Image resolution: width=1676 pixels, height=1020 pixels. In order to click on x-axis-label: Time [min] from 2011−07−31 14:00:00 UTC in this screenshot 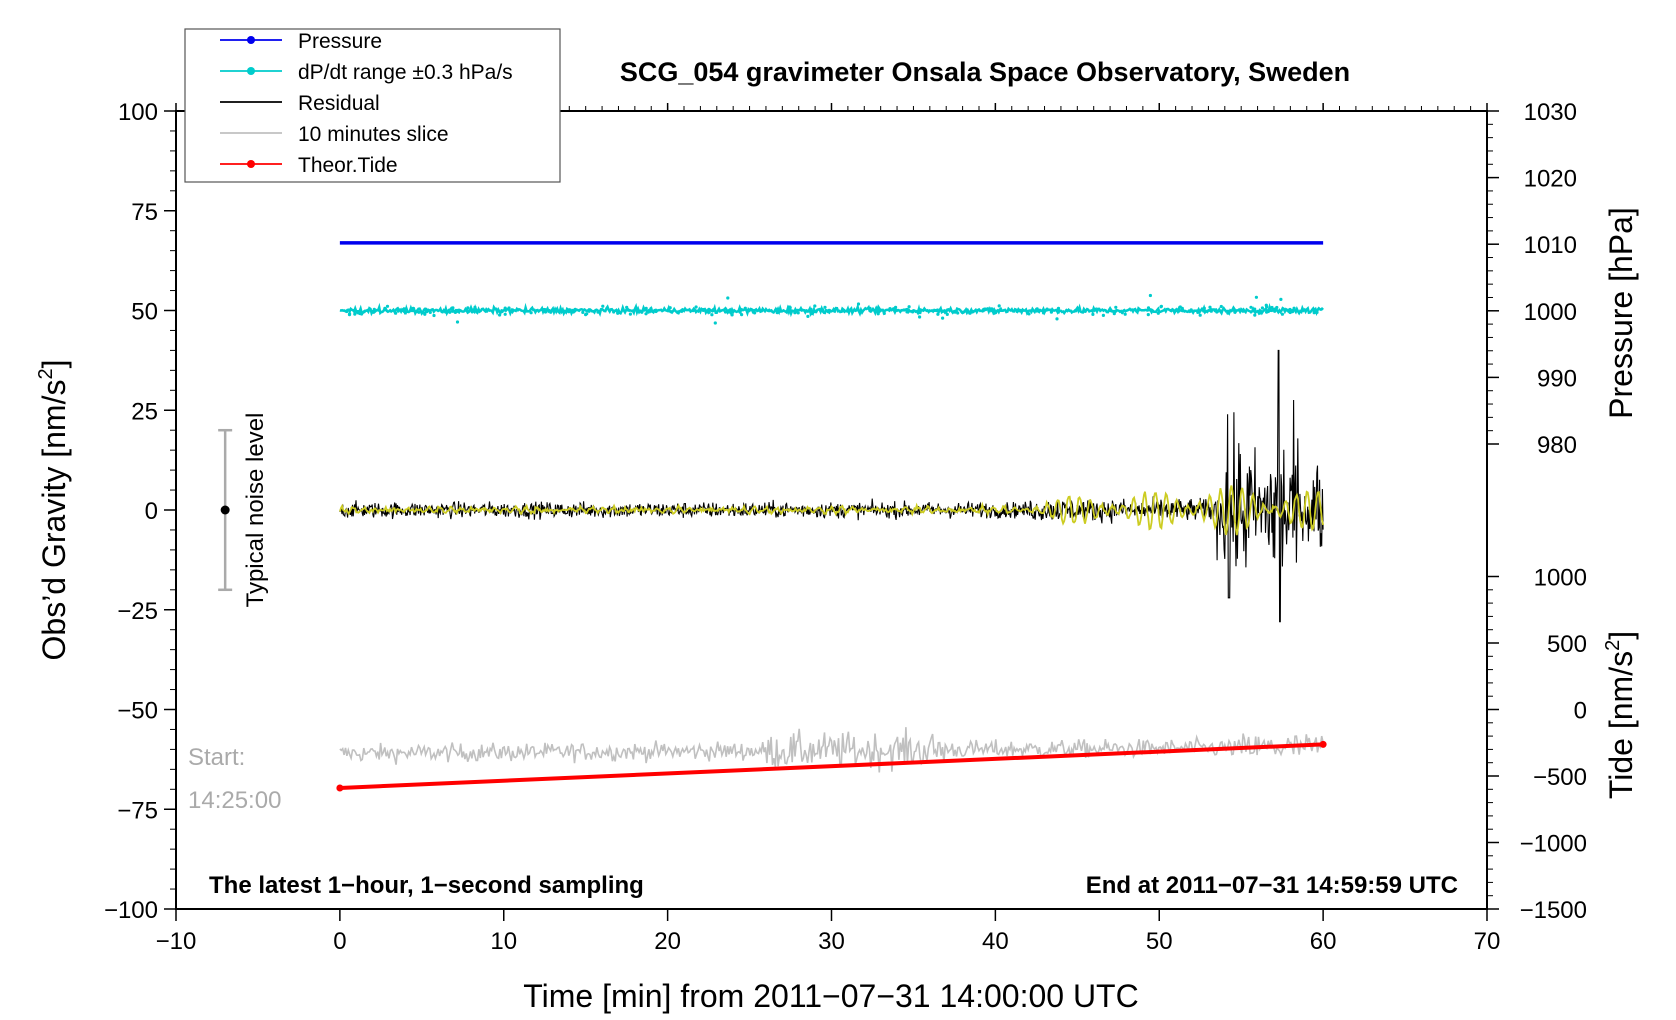, I will do `click(830, 996)`.